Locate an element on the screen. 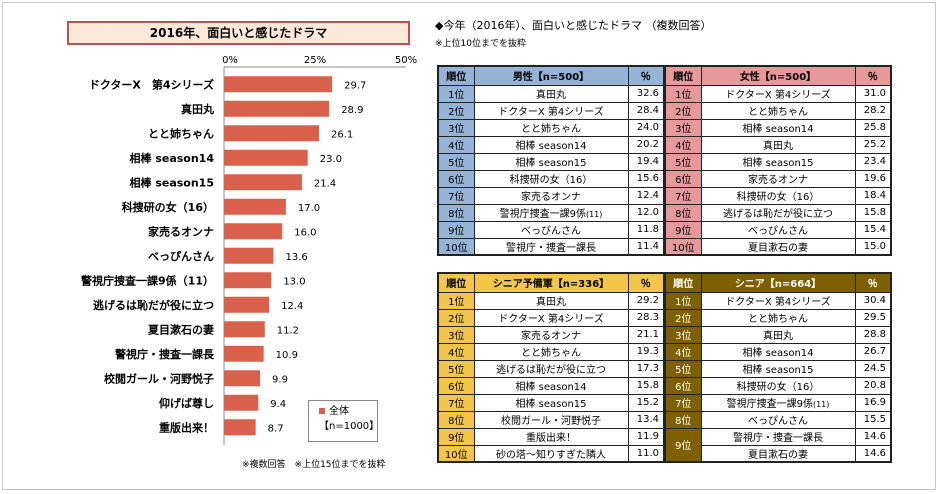 The height and width of the screenshot is (494, 940). category-label: 科捜研の女（16） is located at coordinates (168, 207).